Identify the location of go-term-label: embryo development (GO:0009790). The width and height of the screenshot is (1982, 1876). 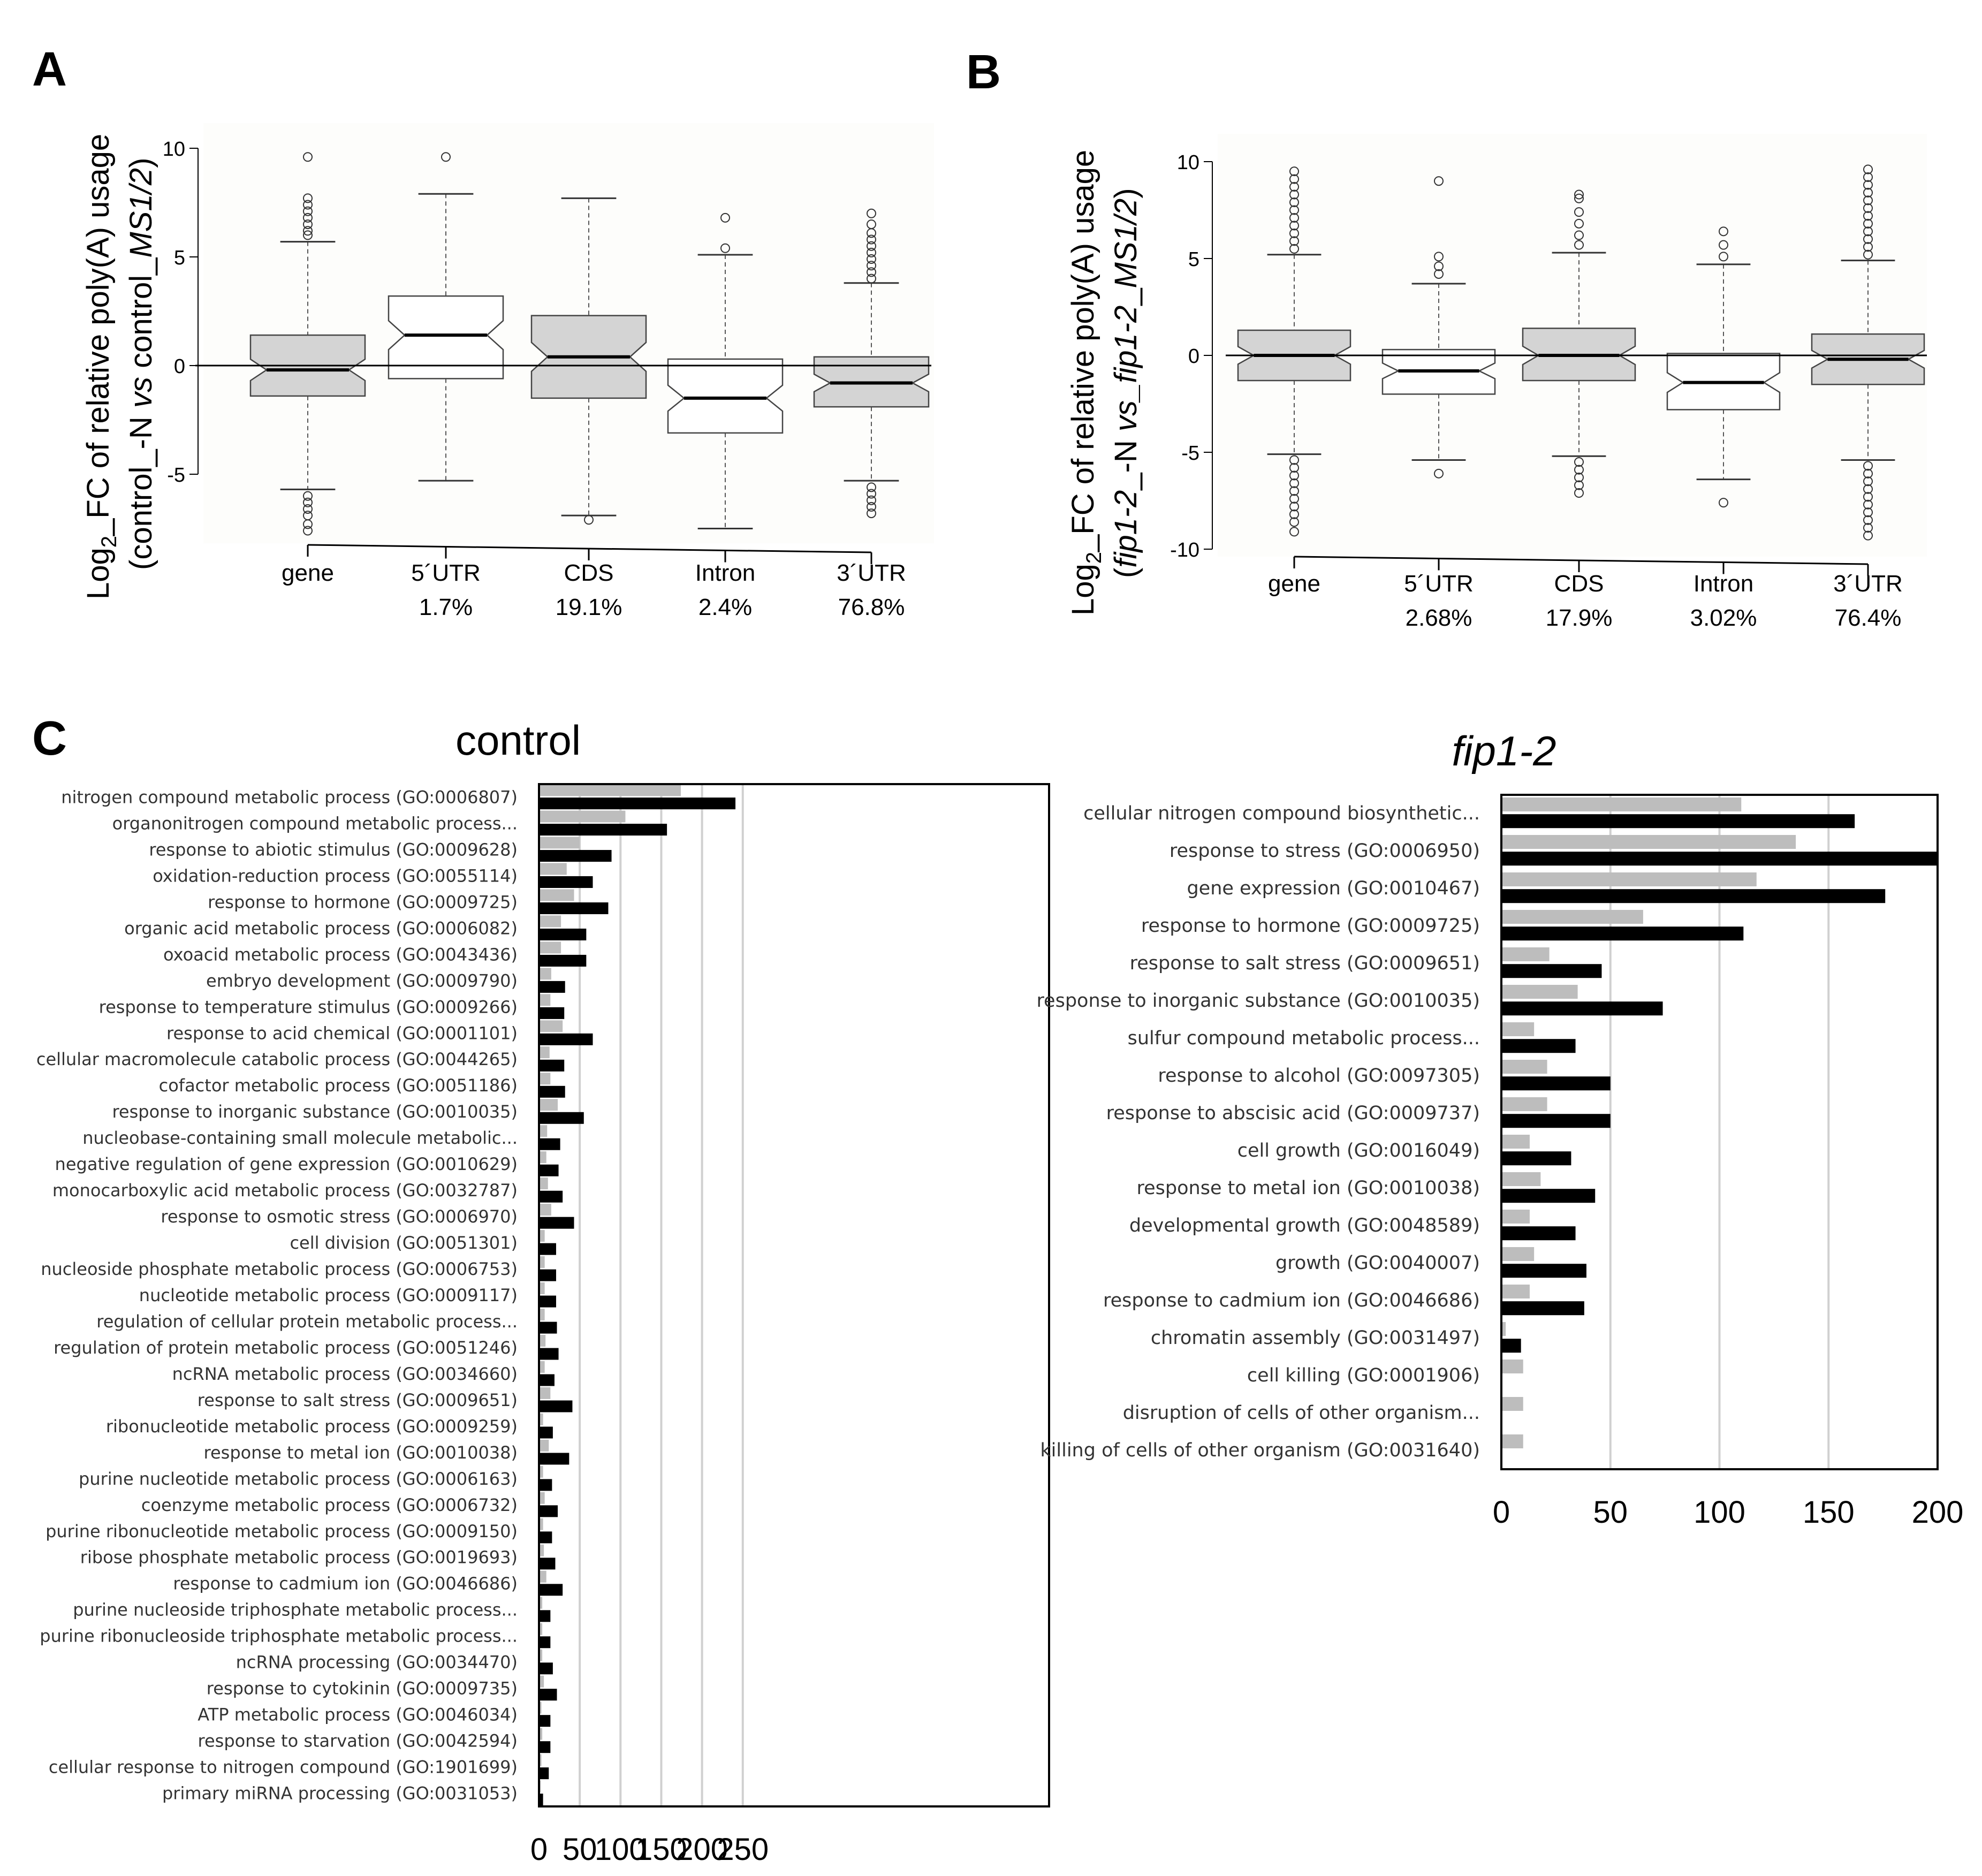
(362, 981).